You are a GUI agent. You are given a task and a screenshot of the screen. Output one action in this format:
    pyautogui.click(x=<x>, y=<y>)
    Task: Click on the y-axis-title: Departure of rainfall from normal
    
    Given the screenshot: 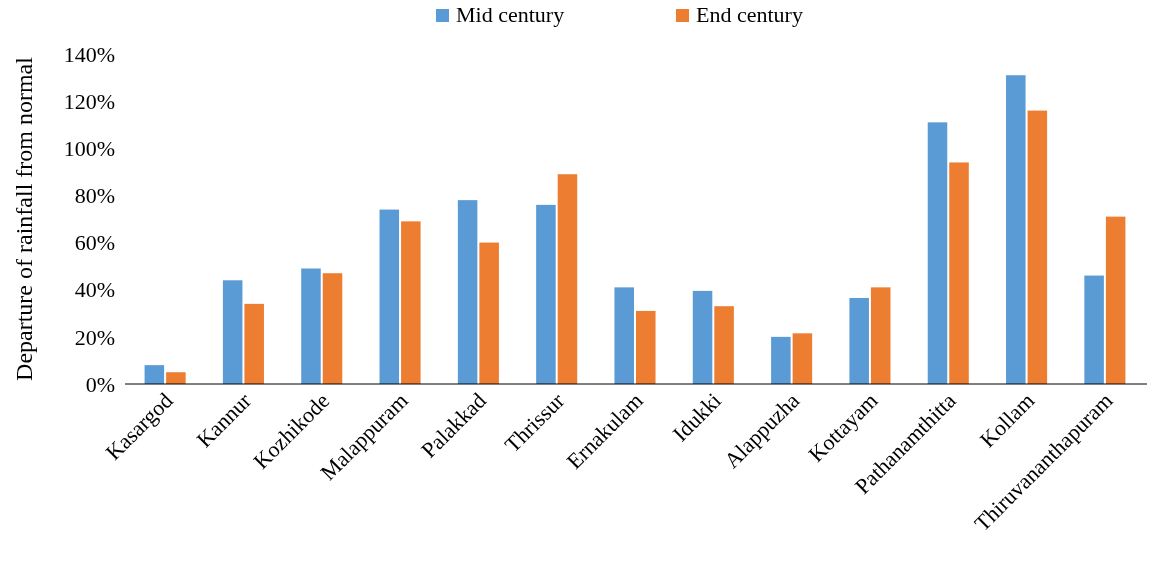 What is the action you would take?
    pyautogui.click(x=24, y=218)
    